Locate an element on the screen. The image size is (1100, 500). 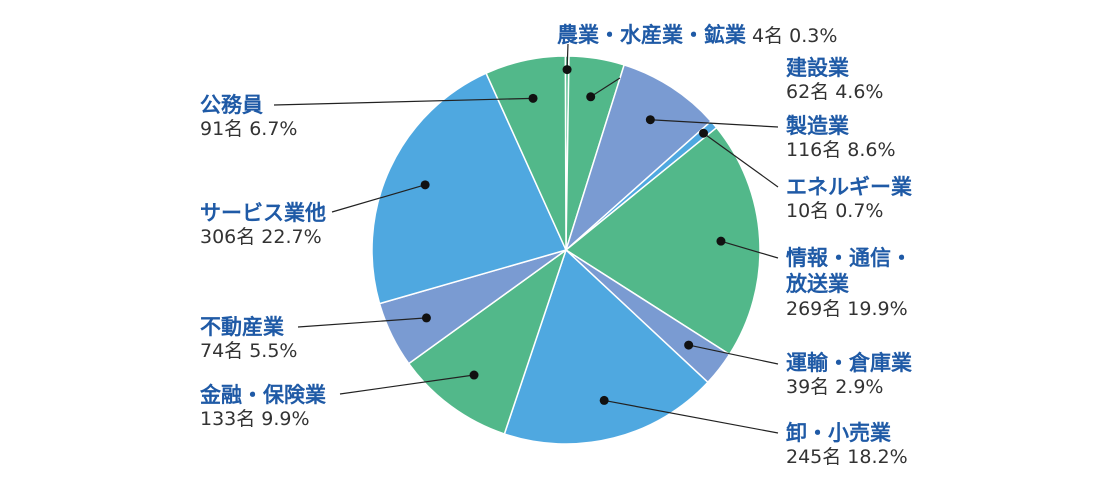
label-construction: 建設業 62名 4.6% is located at coordinates (835, 80).